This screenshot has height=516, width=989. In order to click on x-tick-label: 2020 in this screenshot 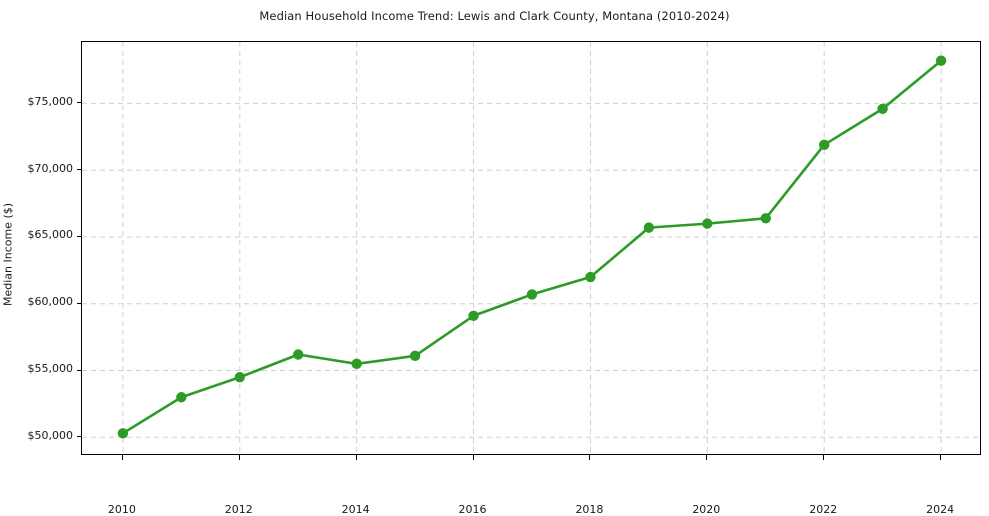, I will do `click(706, 509)`.